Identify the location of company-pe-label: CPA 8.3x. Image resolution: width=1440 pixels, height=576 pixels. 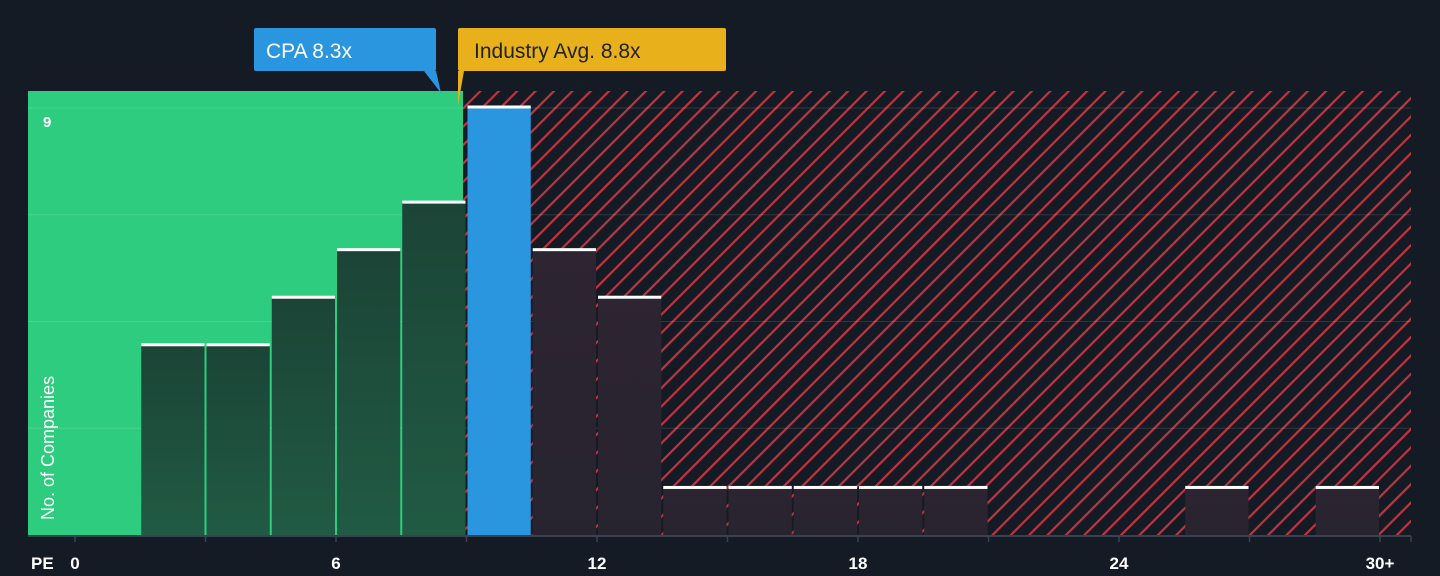
(309, 51).